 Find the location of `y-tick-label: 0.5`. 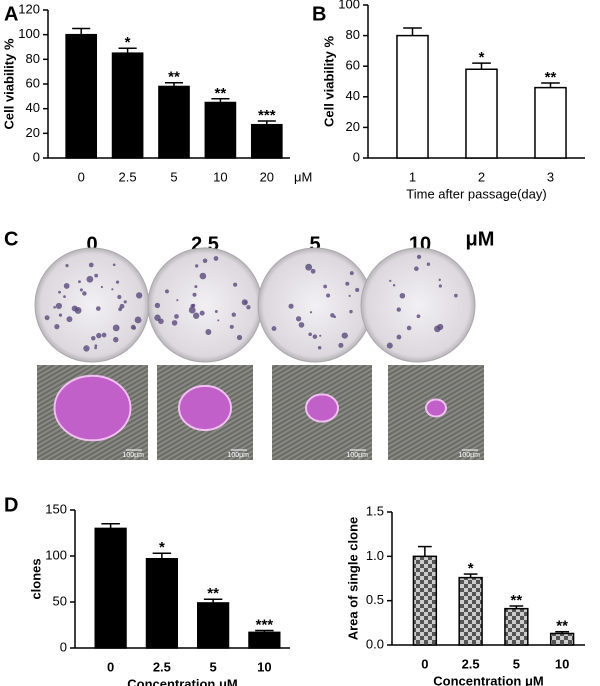

y-tick-label: 0.5 is located at coordinates (375, 599).